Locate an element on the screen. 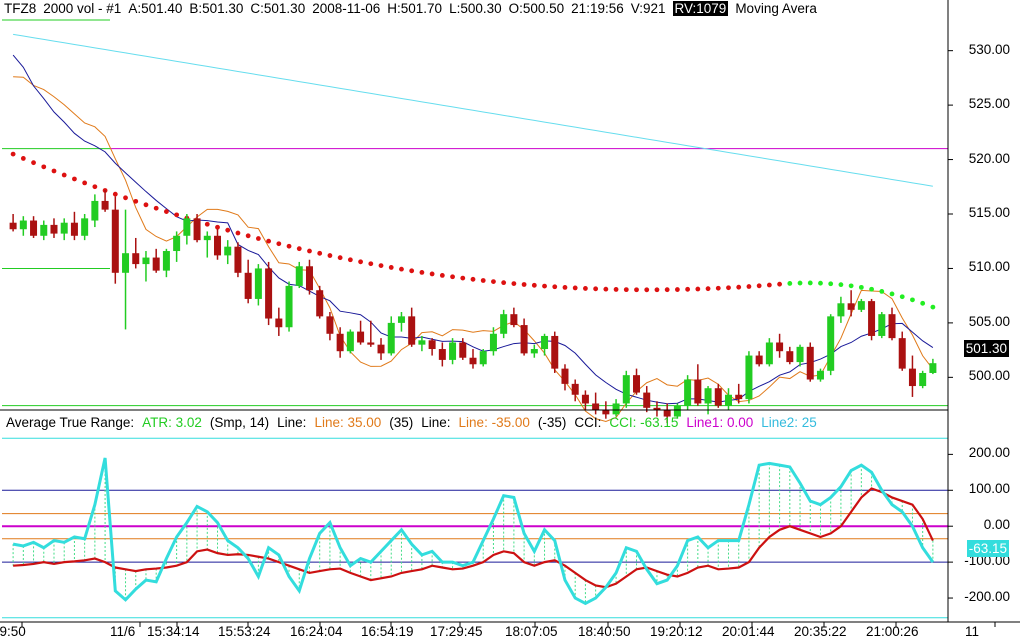 This screenshot has width=1020, height=643. time-tick-label: 17:29:45 is located at coordinates (456, 631).